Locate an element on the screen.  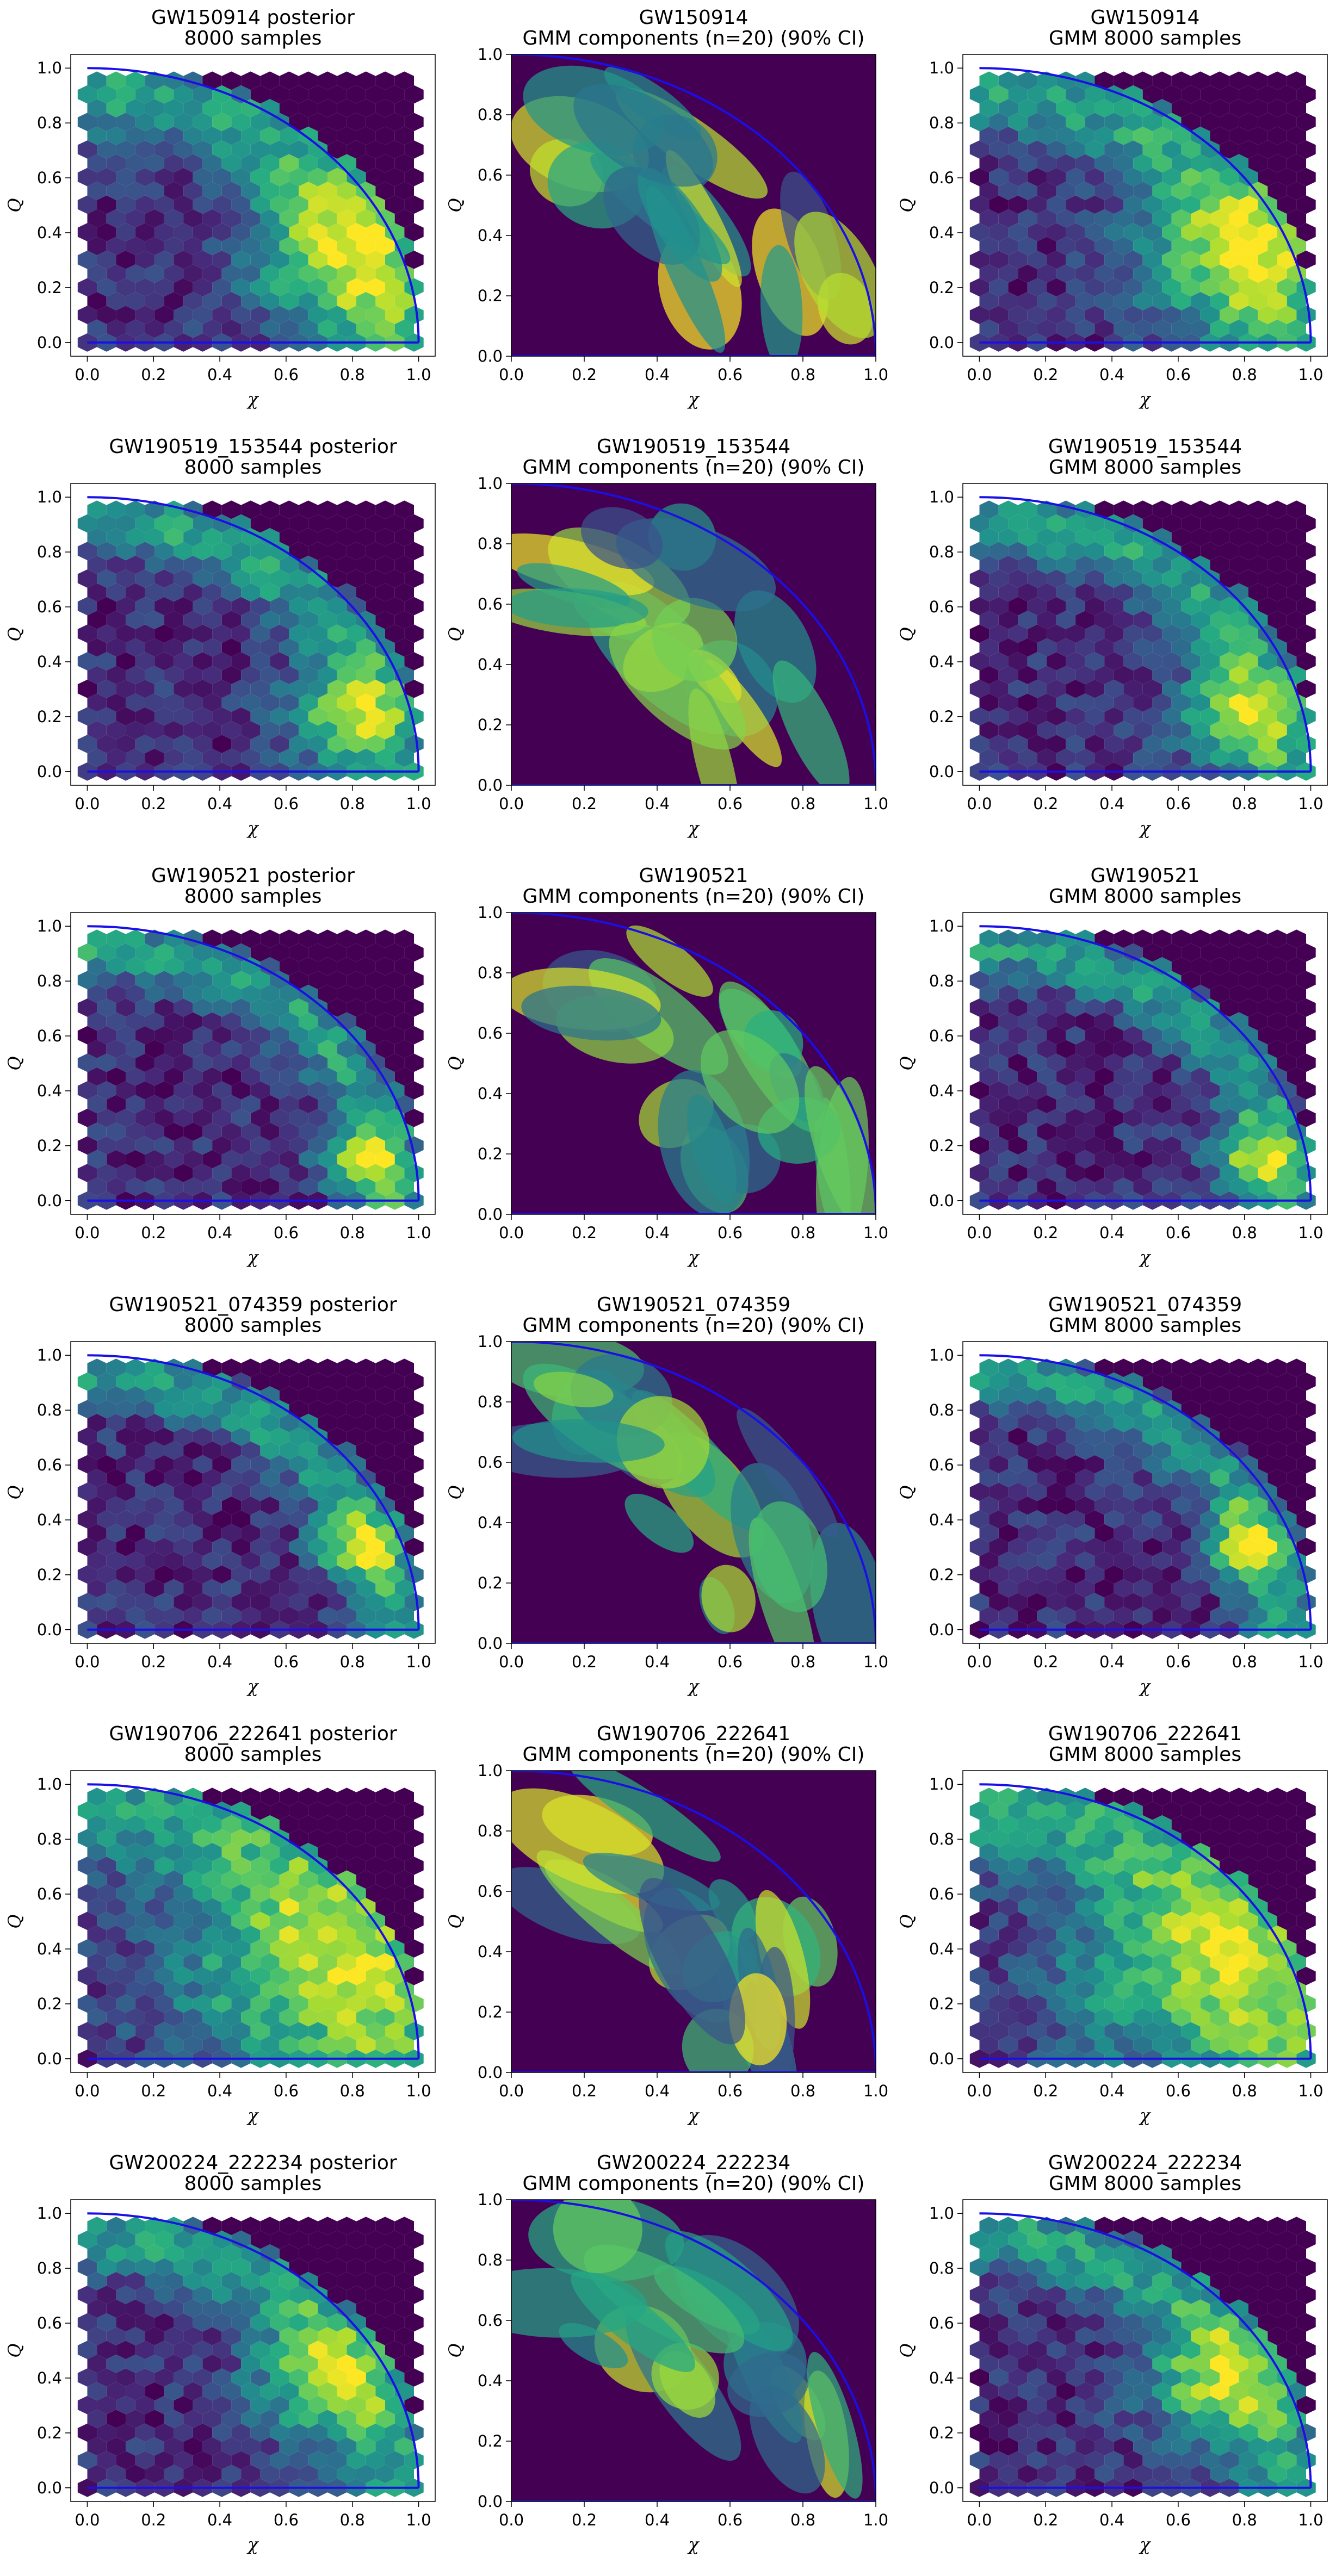
x-tick-label: 1.0 is located at coordinates (418, 2091).